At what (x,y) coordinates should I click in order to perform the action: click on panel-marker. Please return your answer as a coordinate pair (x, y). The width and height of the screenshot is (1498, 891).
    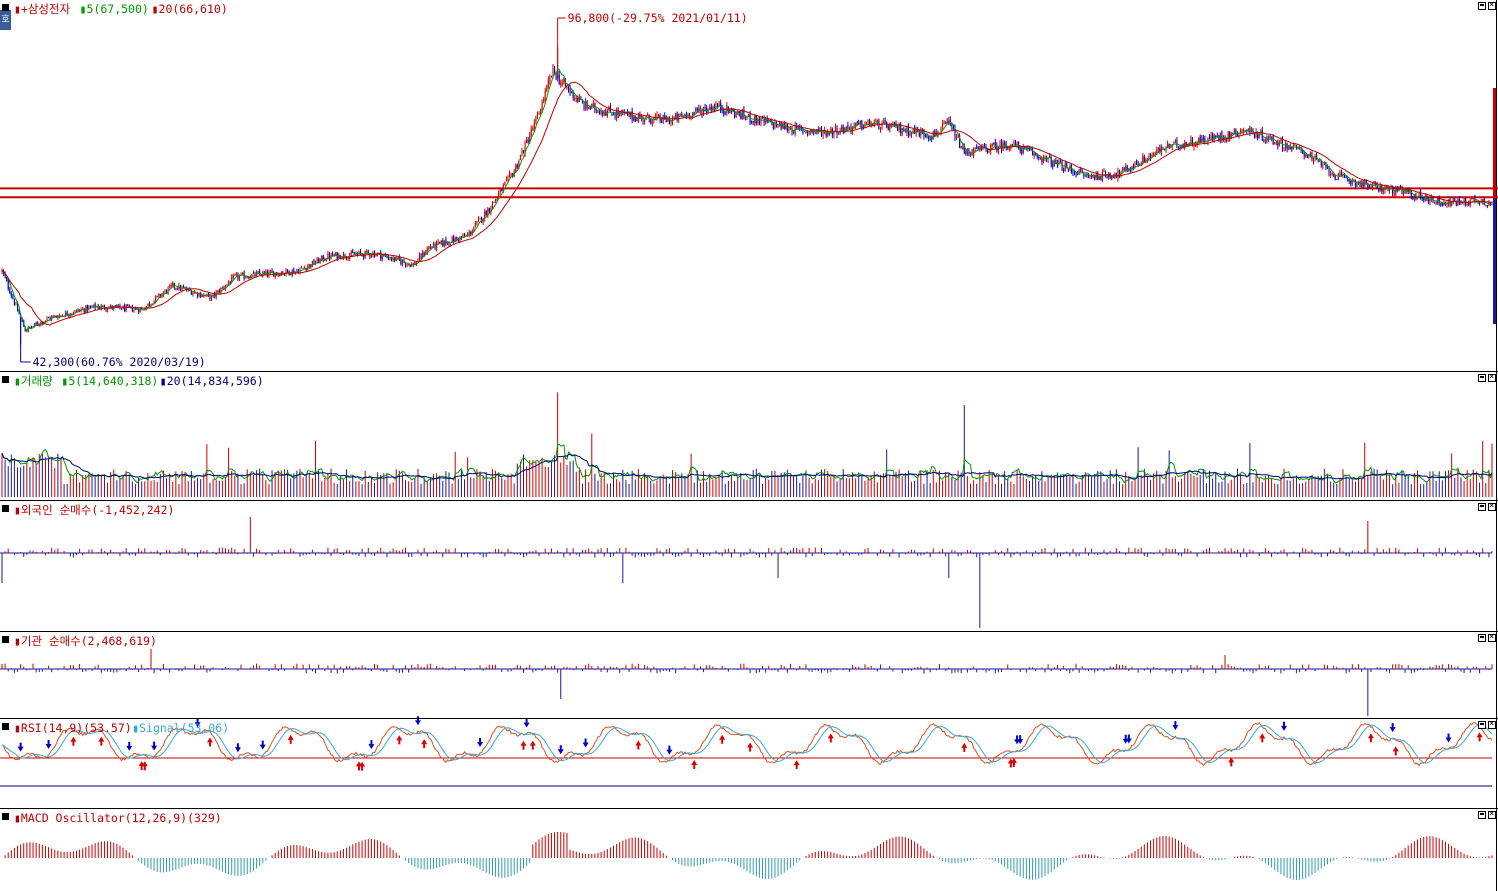
    Looking at the image, I should click on (5, 508).